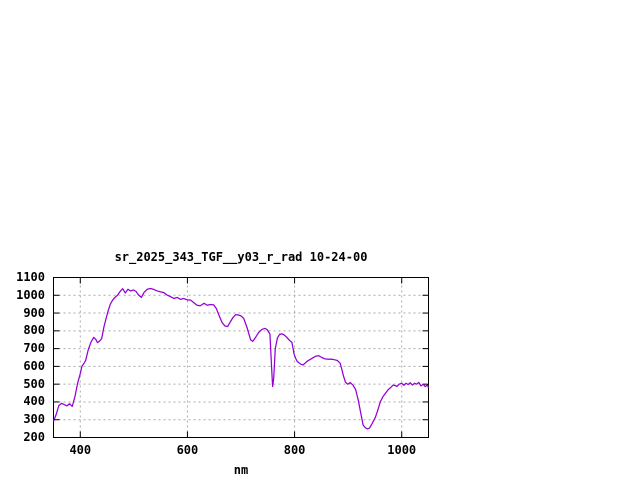 The image size is (640, 480). Describe the element at coordinates (241, 470) in the screenshot. I see `x-axis-title: nm` at that location.